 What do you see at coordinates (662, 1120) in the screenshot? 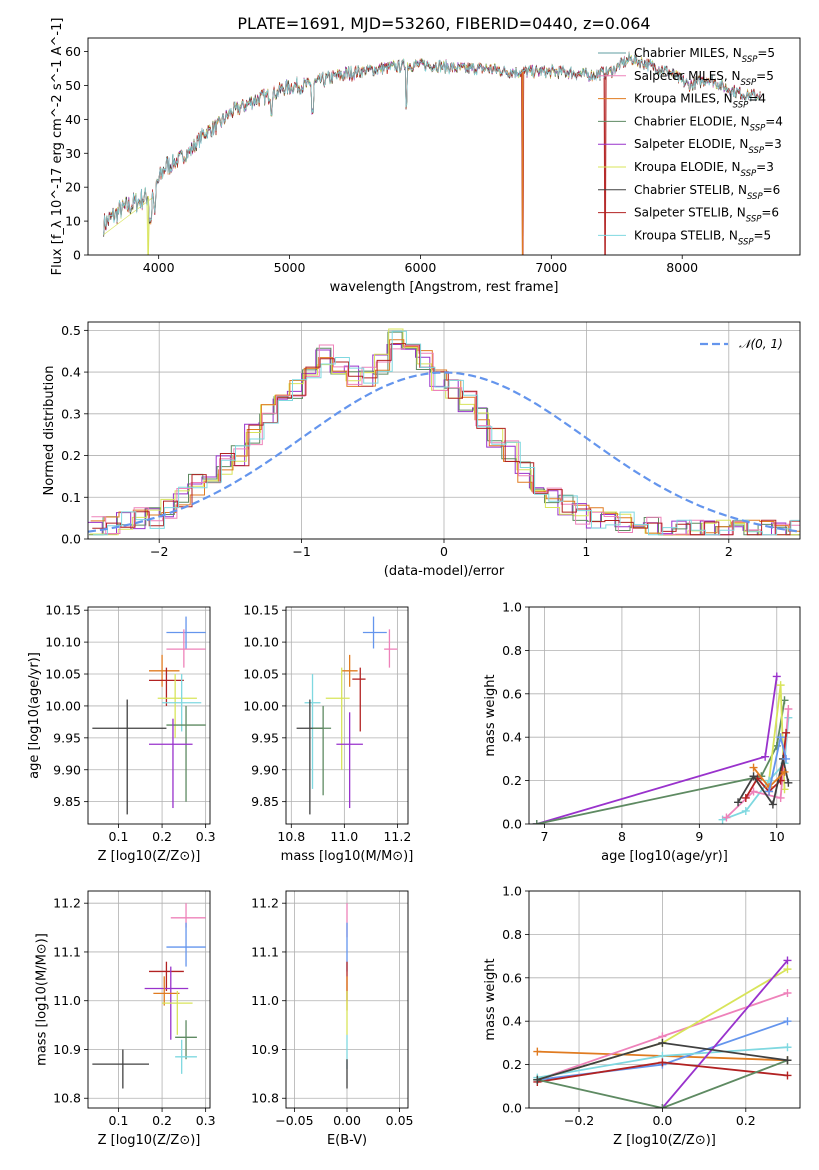
I see `x-tick-label: 0.0` at bounding box center [662, 1120].